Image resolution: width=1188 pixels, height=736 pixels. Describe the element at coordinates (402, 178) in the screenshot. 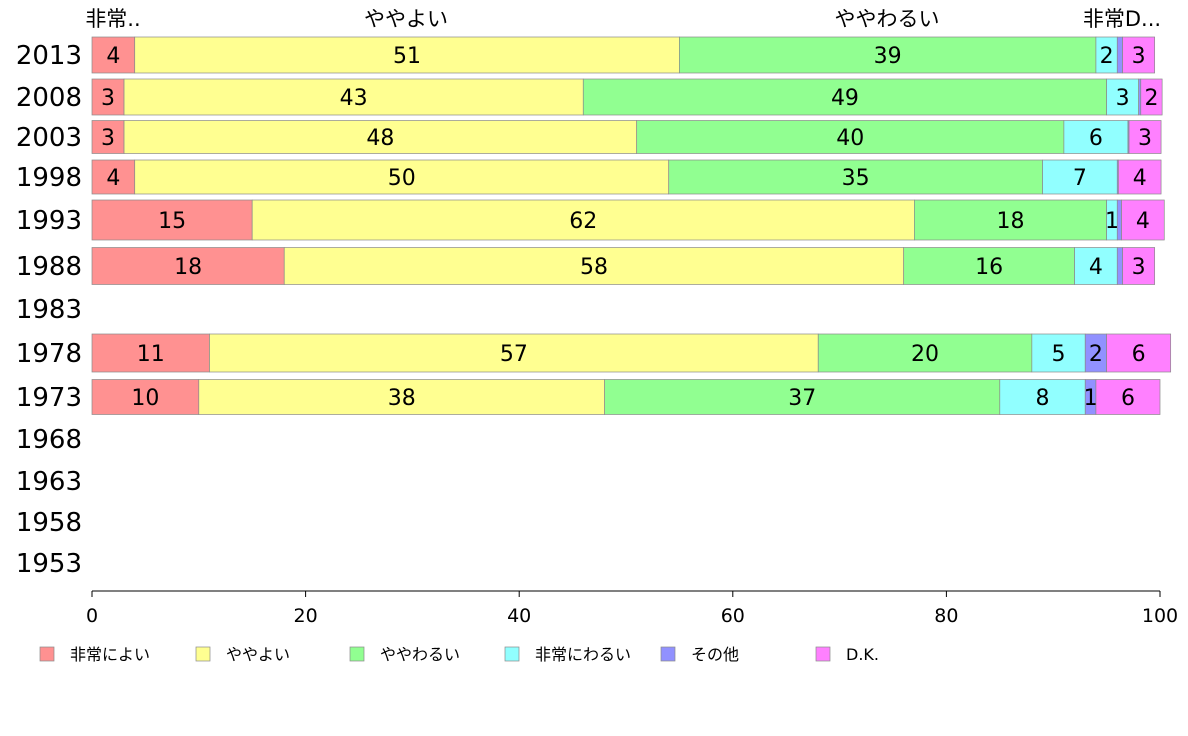

I see `data-label: 50` at that location.